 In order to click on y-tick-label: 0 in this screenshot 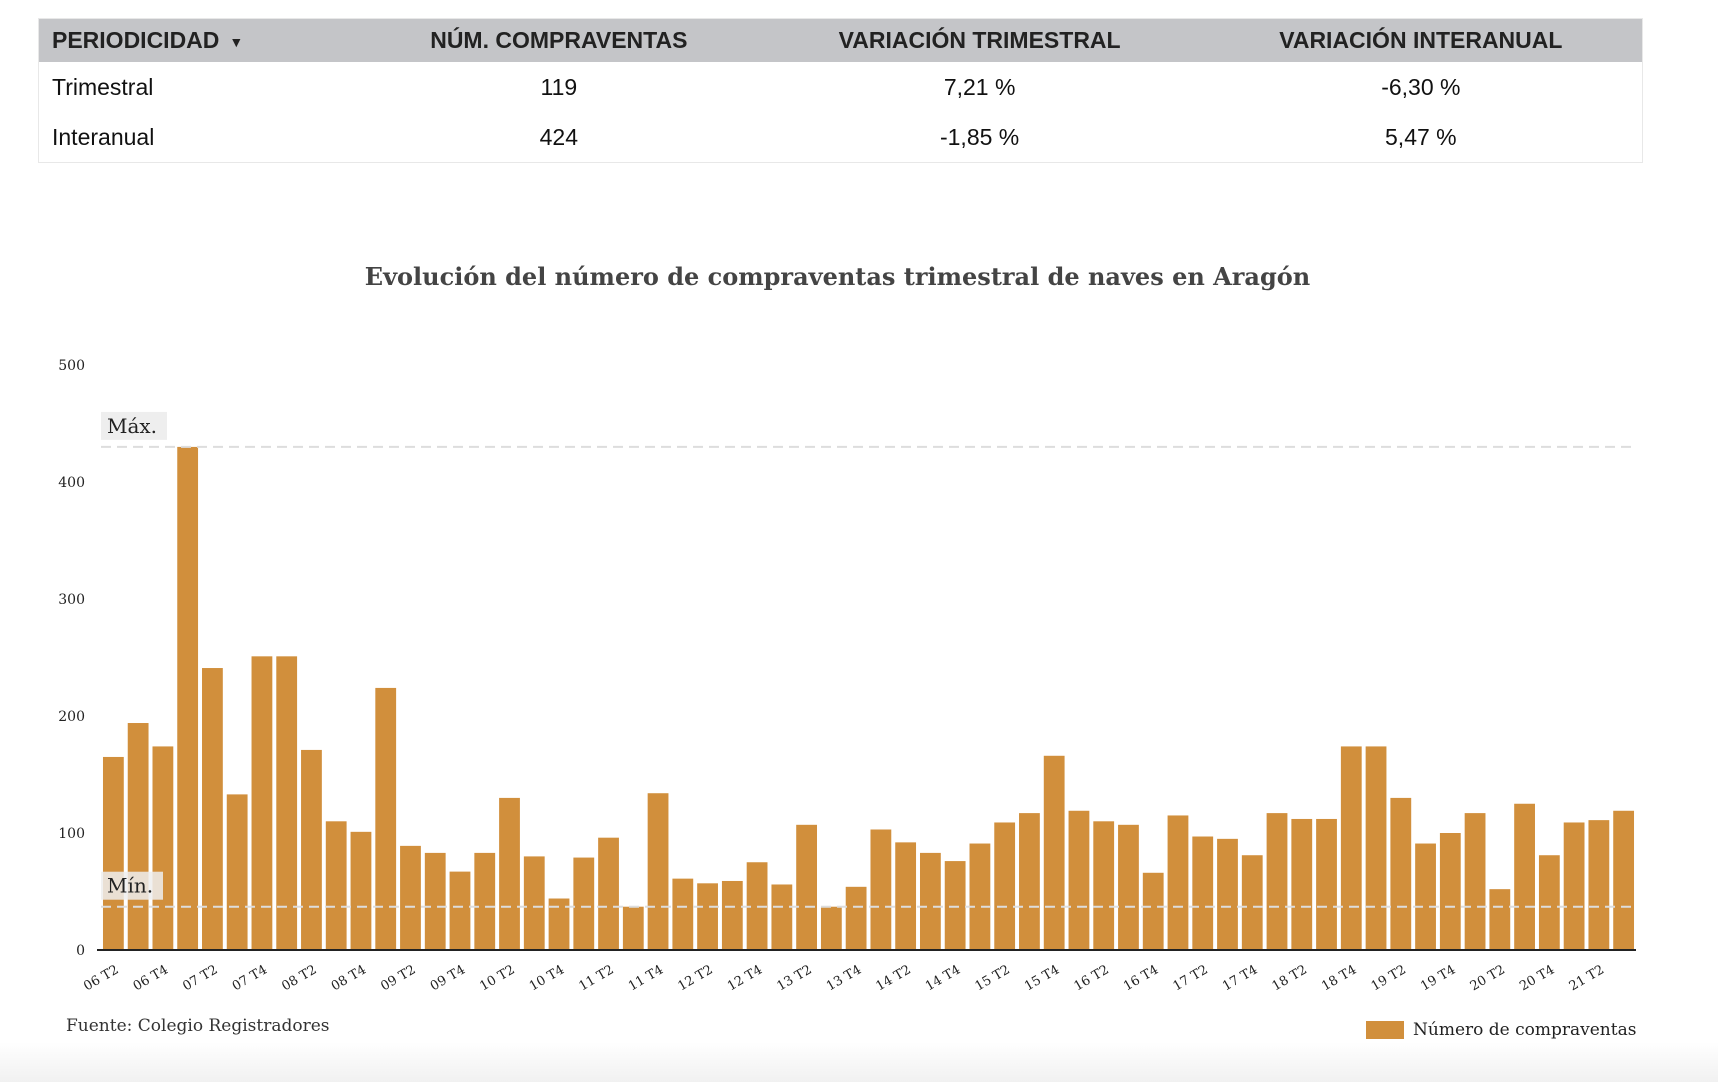, I will do `click(80, 951)`.